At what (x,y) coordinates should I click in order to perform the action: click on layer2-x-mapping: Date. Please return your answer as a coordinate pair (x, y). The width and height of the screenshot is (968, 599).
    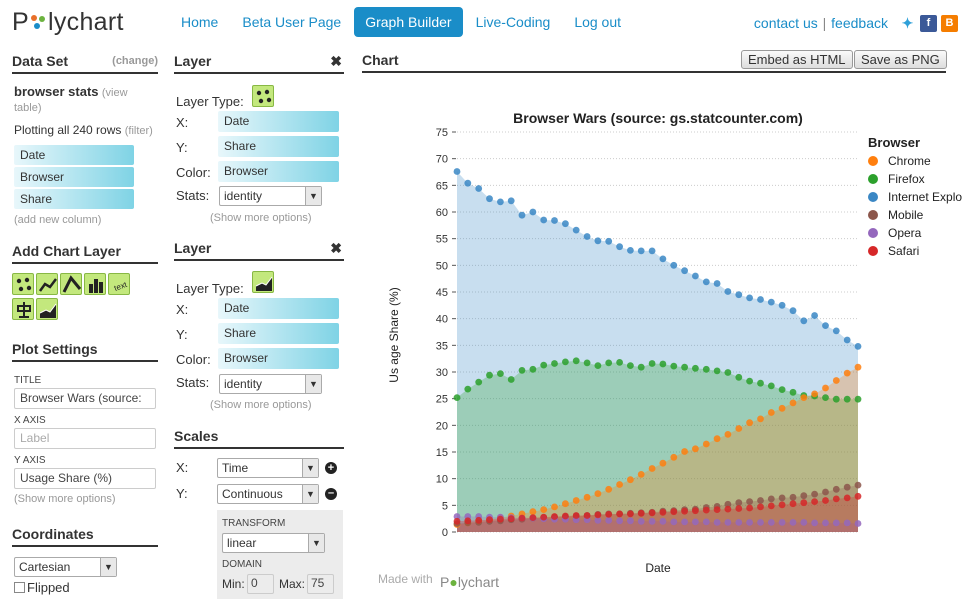
    Looking at the image, I should click on (278, 308).